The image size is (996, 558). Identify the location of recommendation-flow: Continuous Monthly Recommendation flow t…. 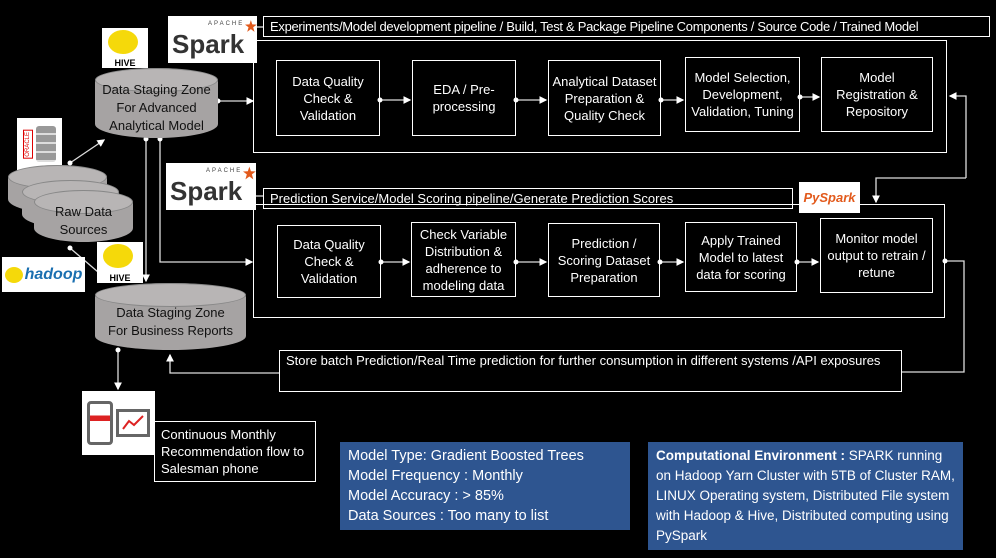
(235, 451).